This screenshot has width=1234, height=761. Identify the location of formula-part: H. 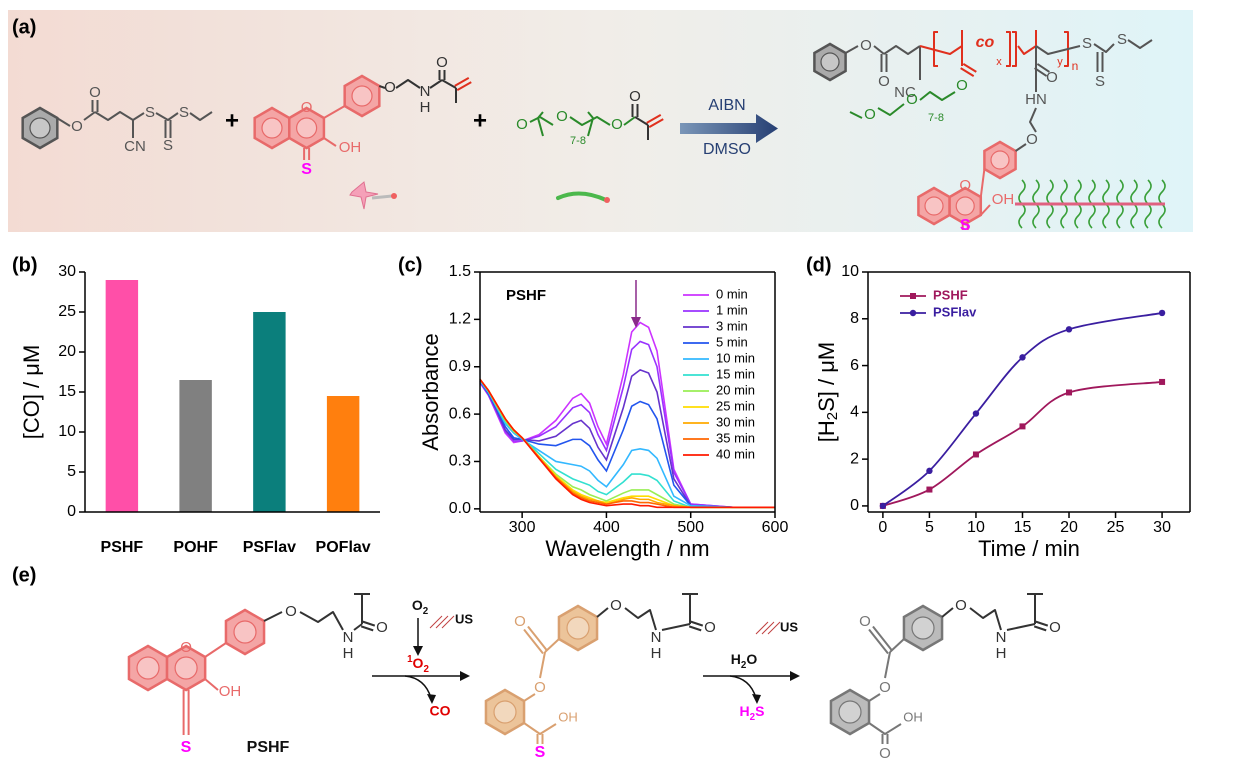
(736, 659).